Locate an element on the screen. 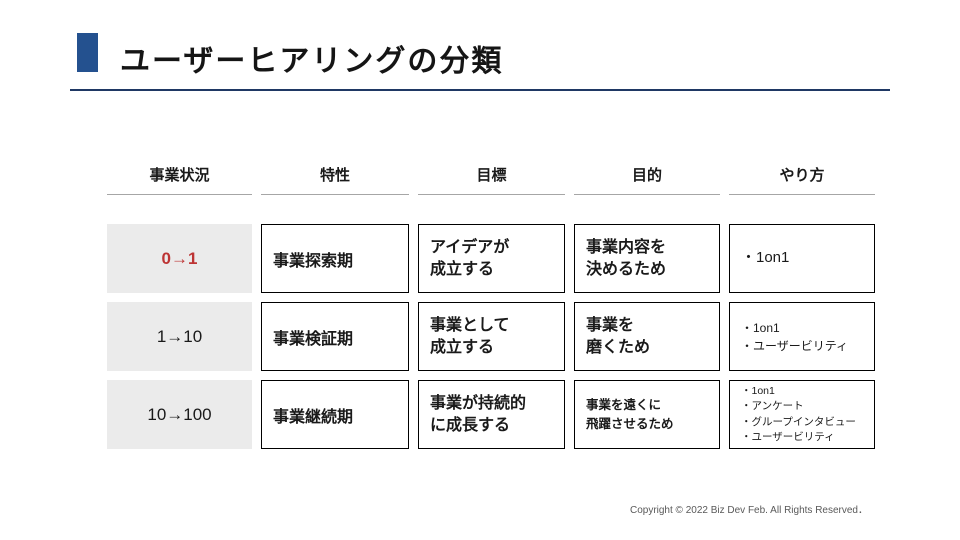 This screenshot has width=960, height=540. purpose-cell-row2: 事業を 磨くため is located at coordinates (647, 336).